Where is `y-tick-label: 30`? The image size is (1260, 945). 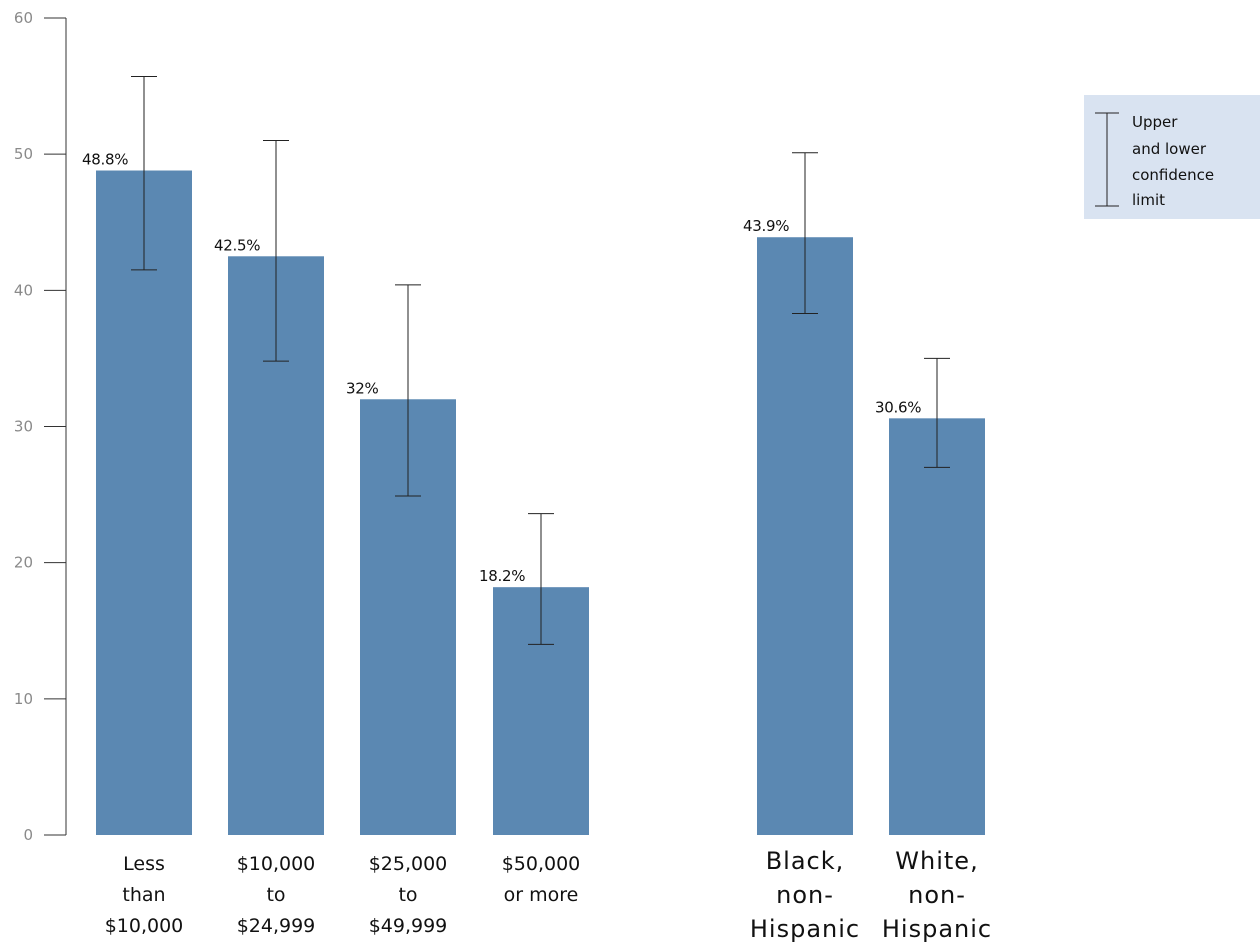 y-tick-label: 30 is located at coordinates (23, 427).